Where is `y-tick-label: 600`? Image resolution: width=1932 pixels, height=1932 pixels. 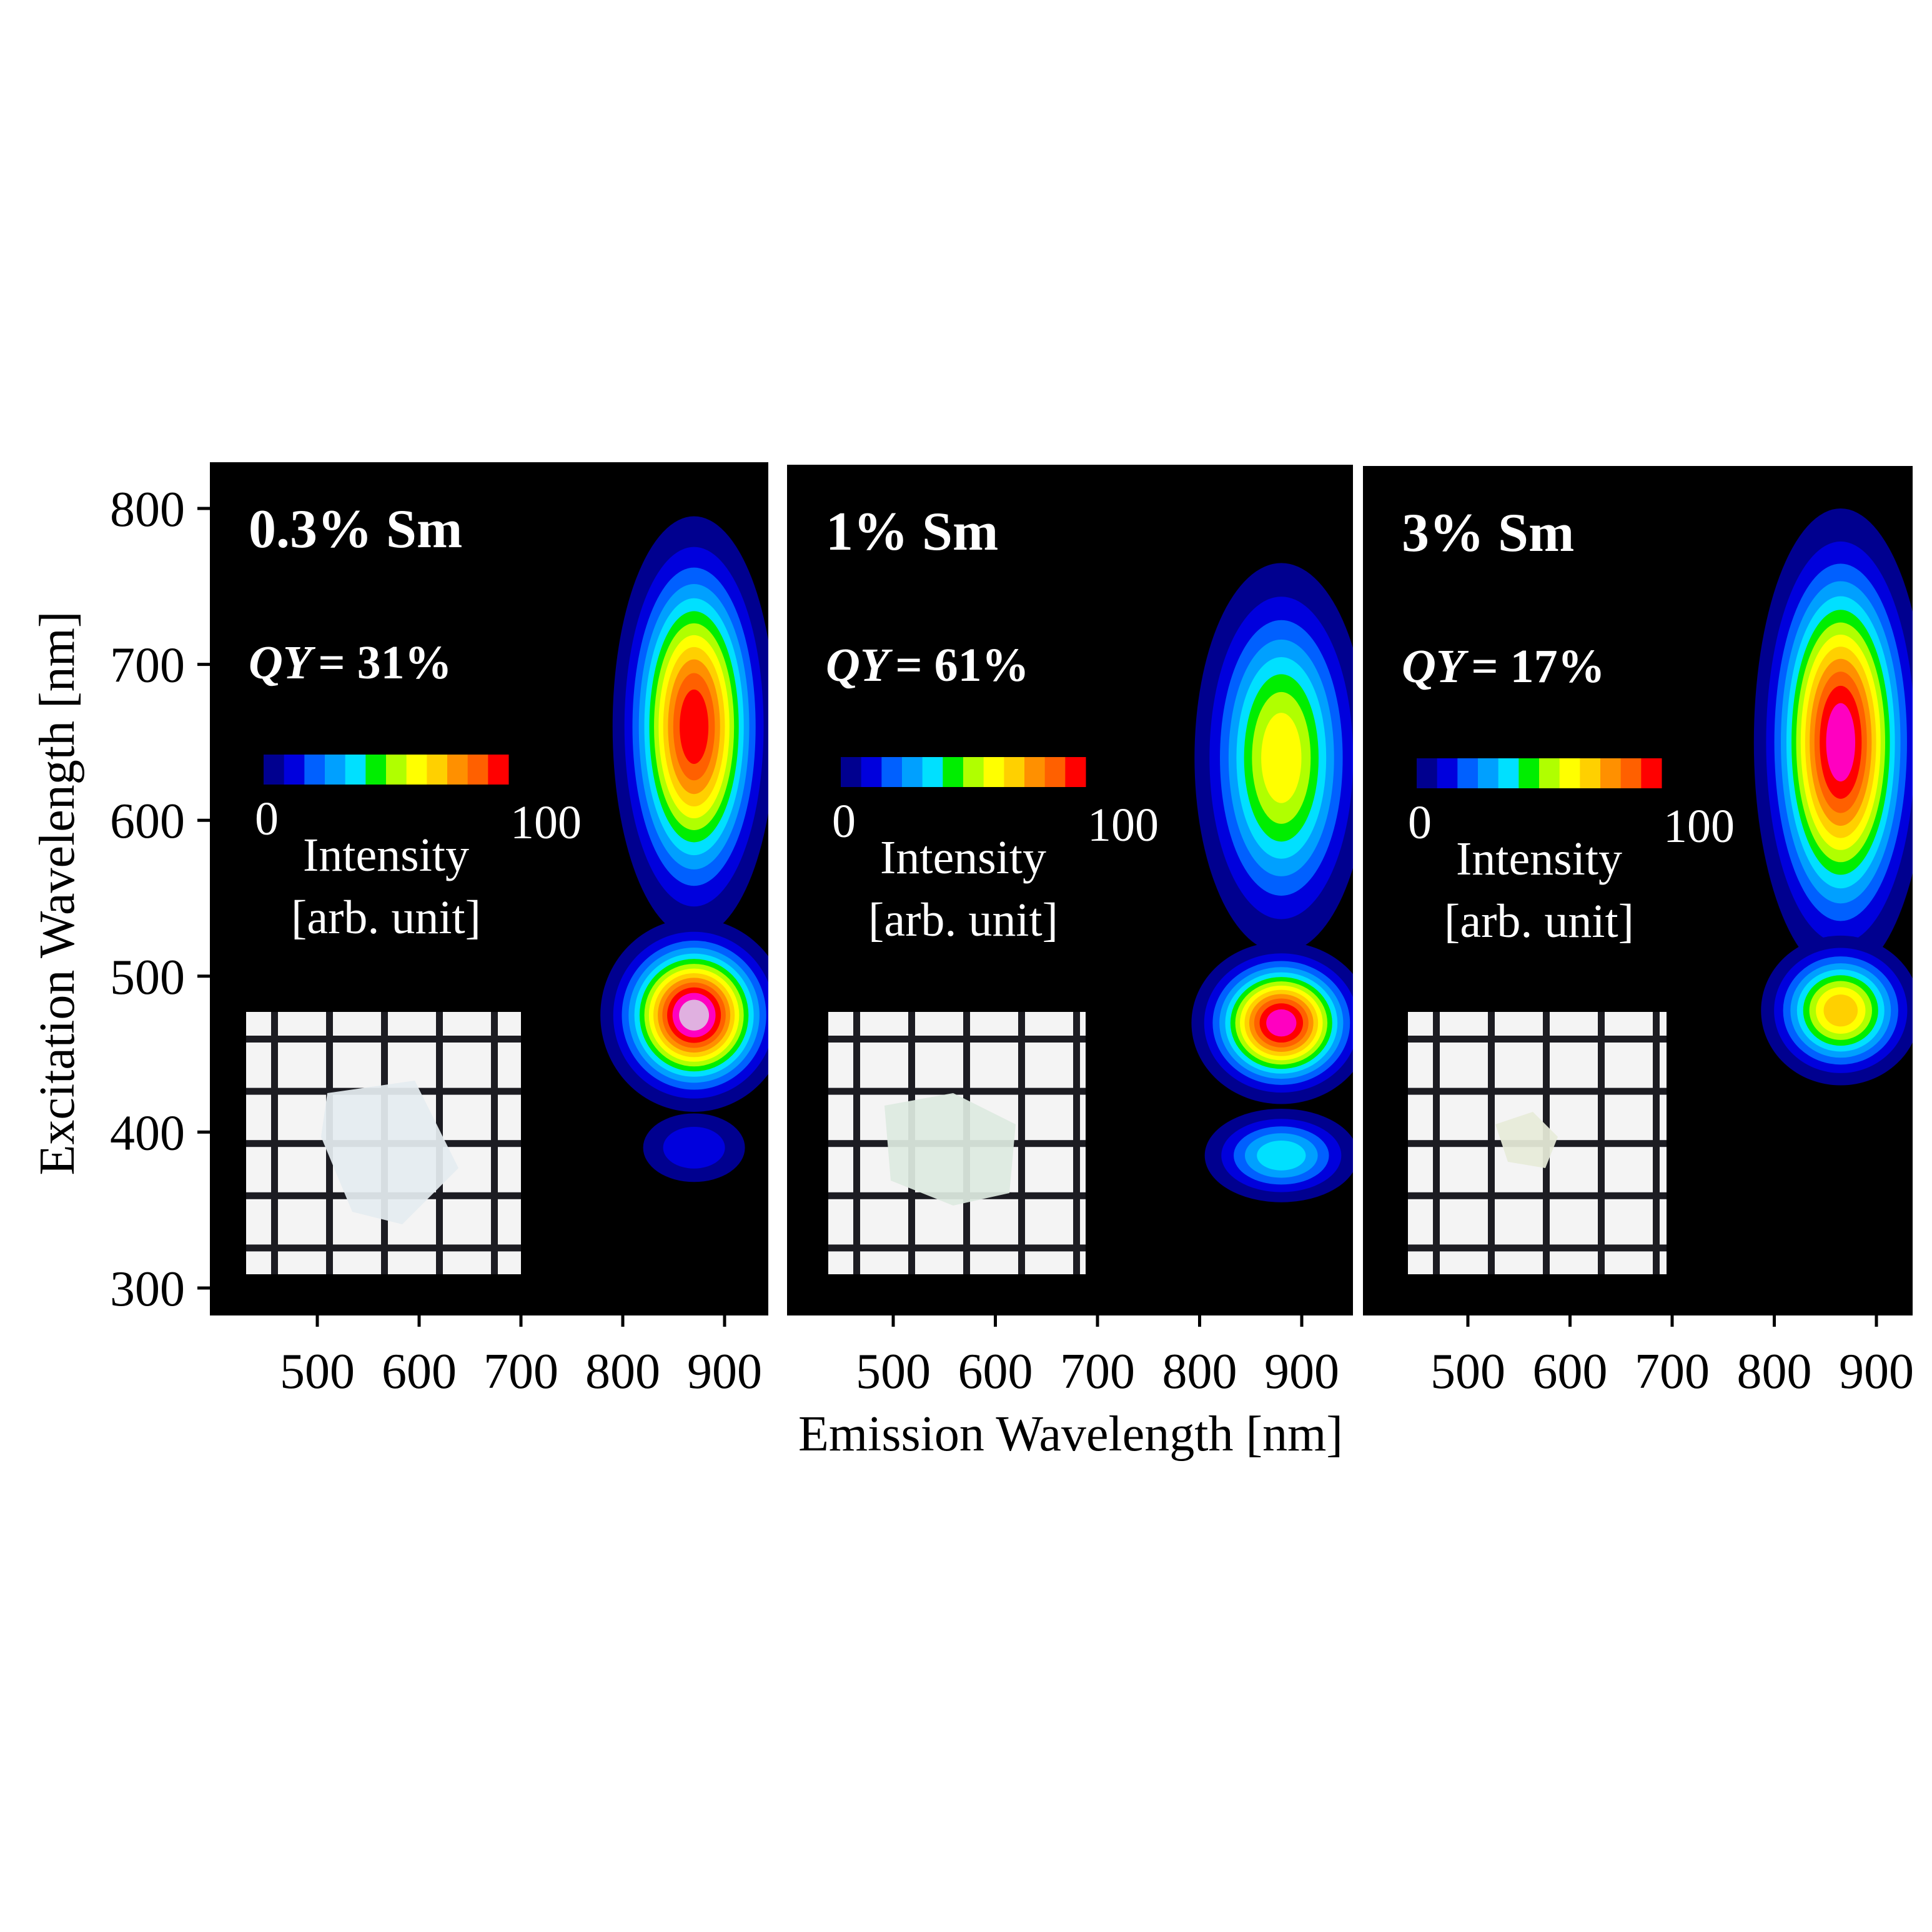 y-tick-label: 600 is located at coordinates (147, 821).